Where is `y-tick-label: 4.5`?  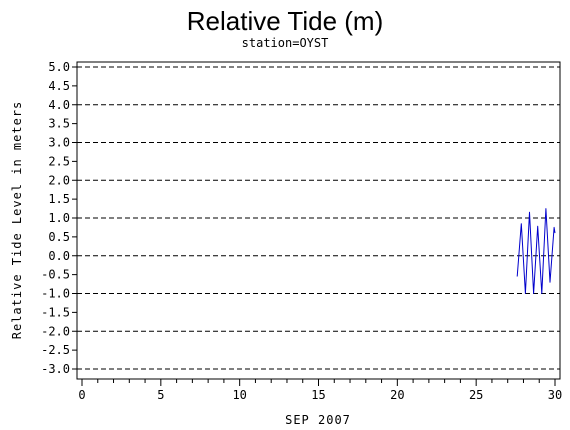
y-tick-label: 4.5 is located at coordinates (59, 86).